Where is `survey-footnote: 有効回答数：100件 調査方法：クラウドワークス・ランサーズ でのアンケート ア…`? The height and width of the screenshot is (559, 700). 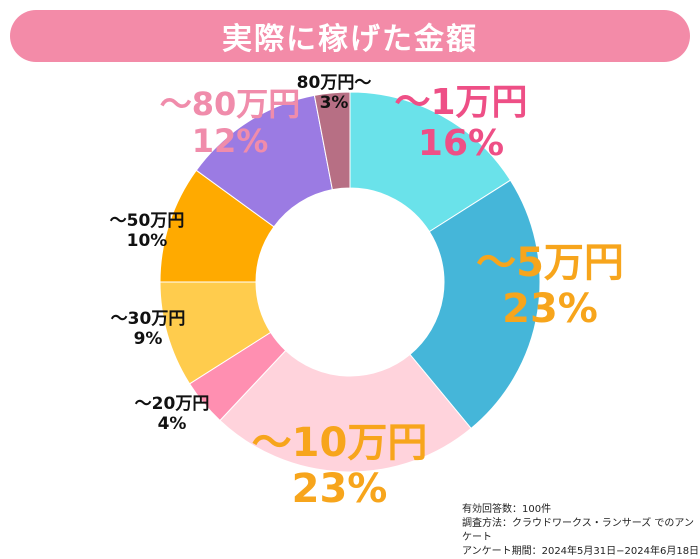
survey-footnote: 有効回答数：100件 調査方法：クラウドワークス・ランサーズ でのアンケート ア… is located at coordinates (581, 531).